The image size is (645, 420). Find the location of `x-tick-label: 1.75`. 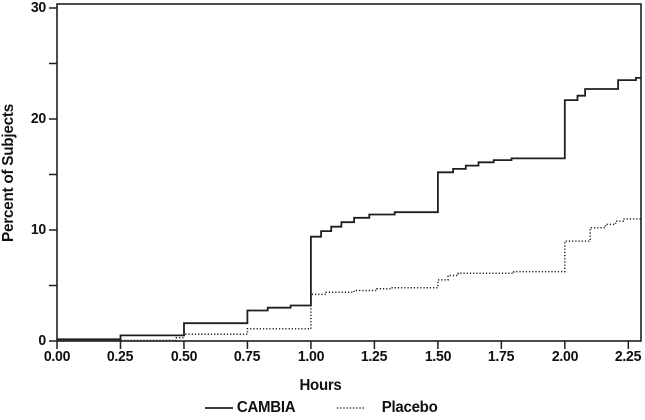

x-tick-label: 1.75 is located at coordinates (501, 356).